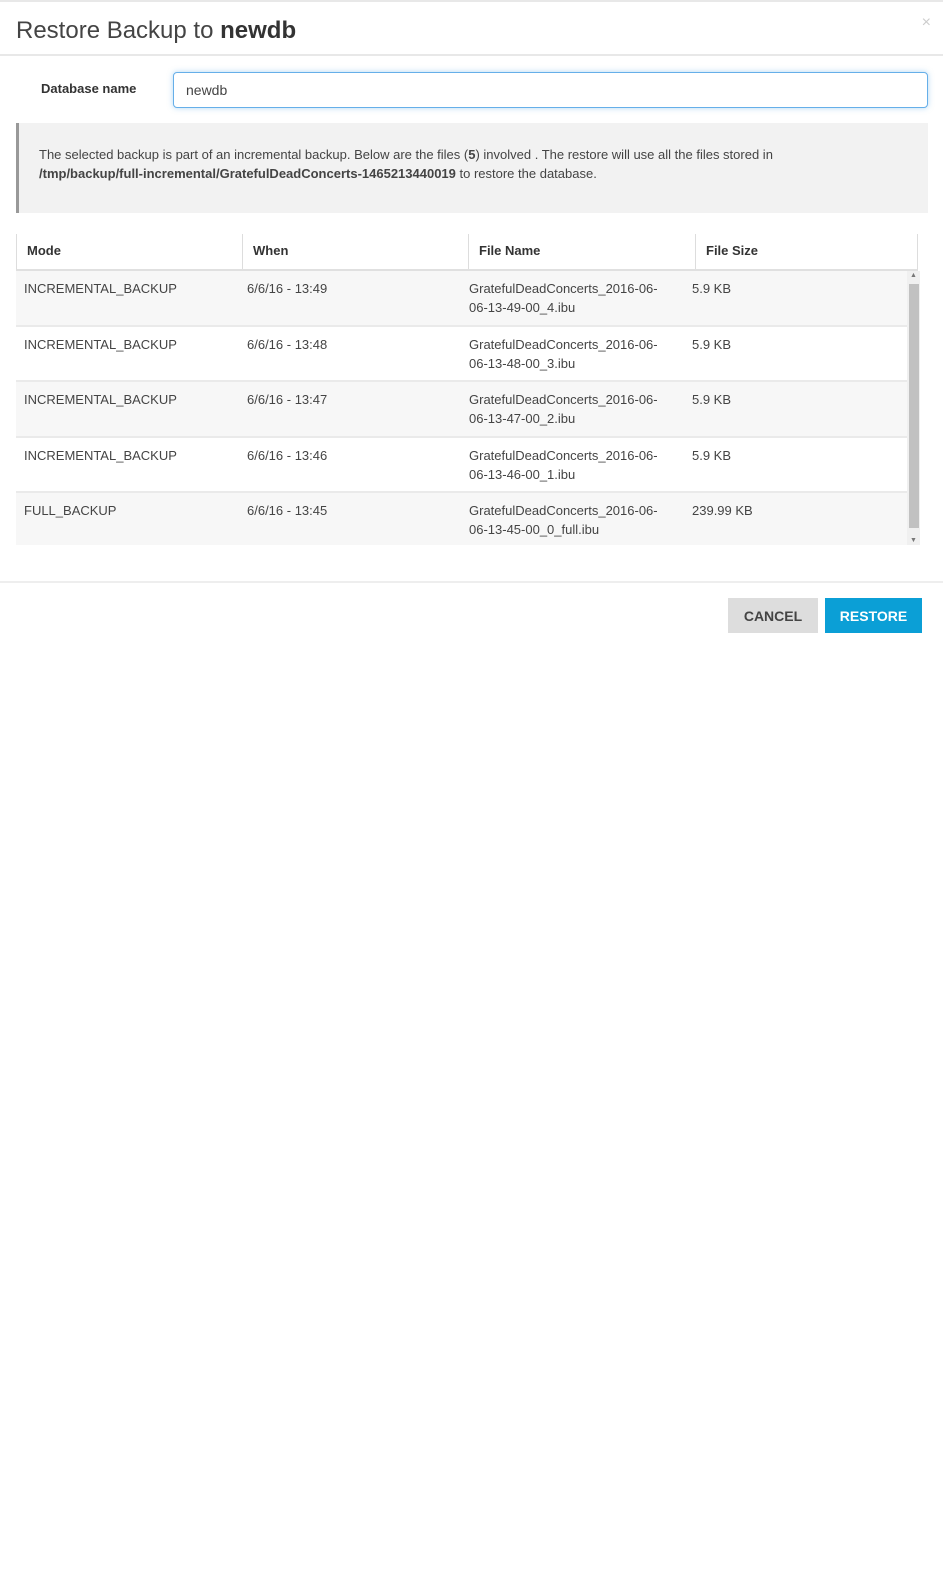 The width and height of the screenshot is (943, 1580). Describe the element at coordinates (356, 251) in the screenshot. I see `header-when: When` at that location.